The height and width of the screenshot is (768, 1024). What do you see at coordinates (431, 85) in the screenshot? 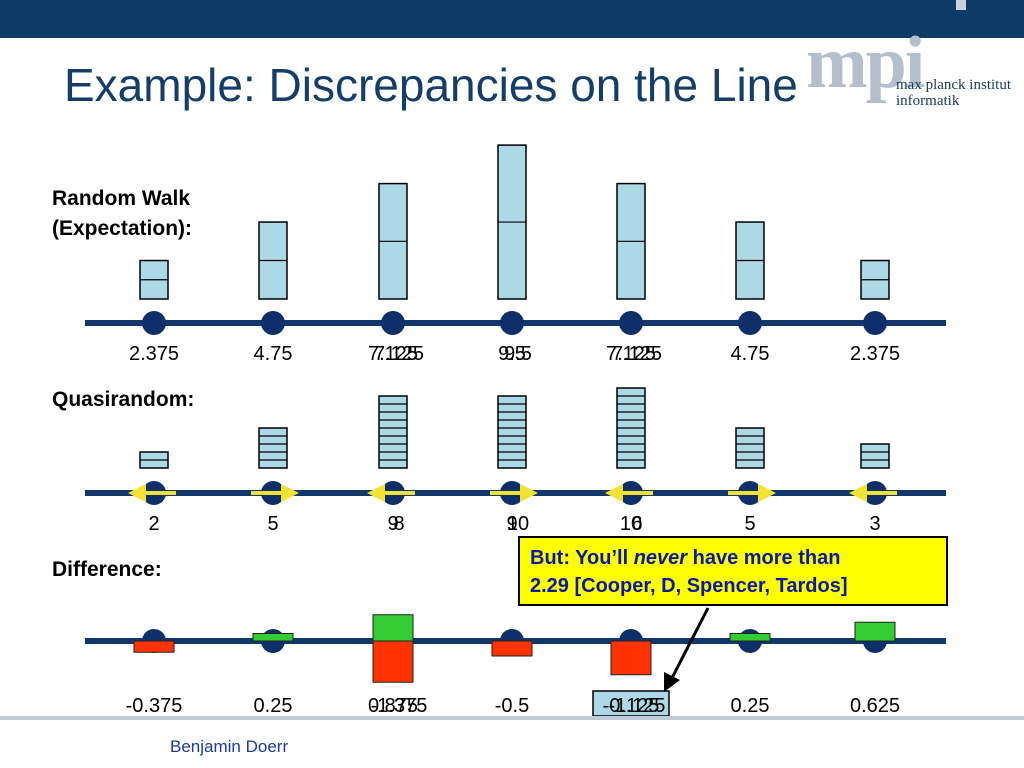
I see `slide-title: Example: Discrepancies on the Line` at bounding box center [431, 85].